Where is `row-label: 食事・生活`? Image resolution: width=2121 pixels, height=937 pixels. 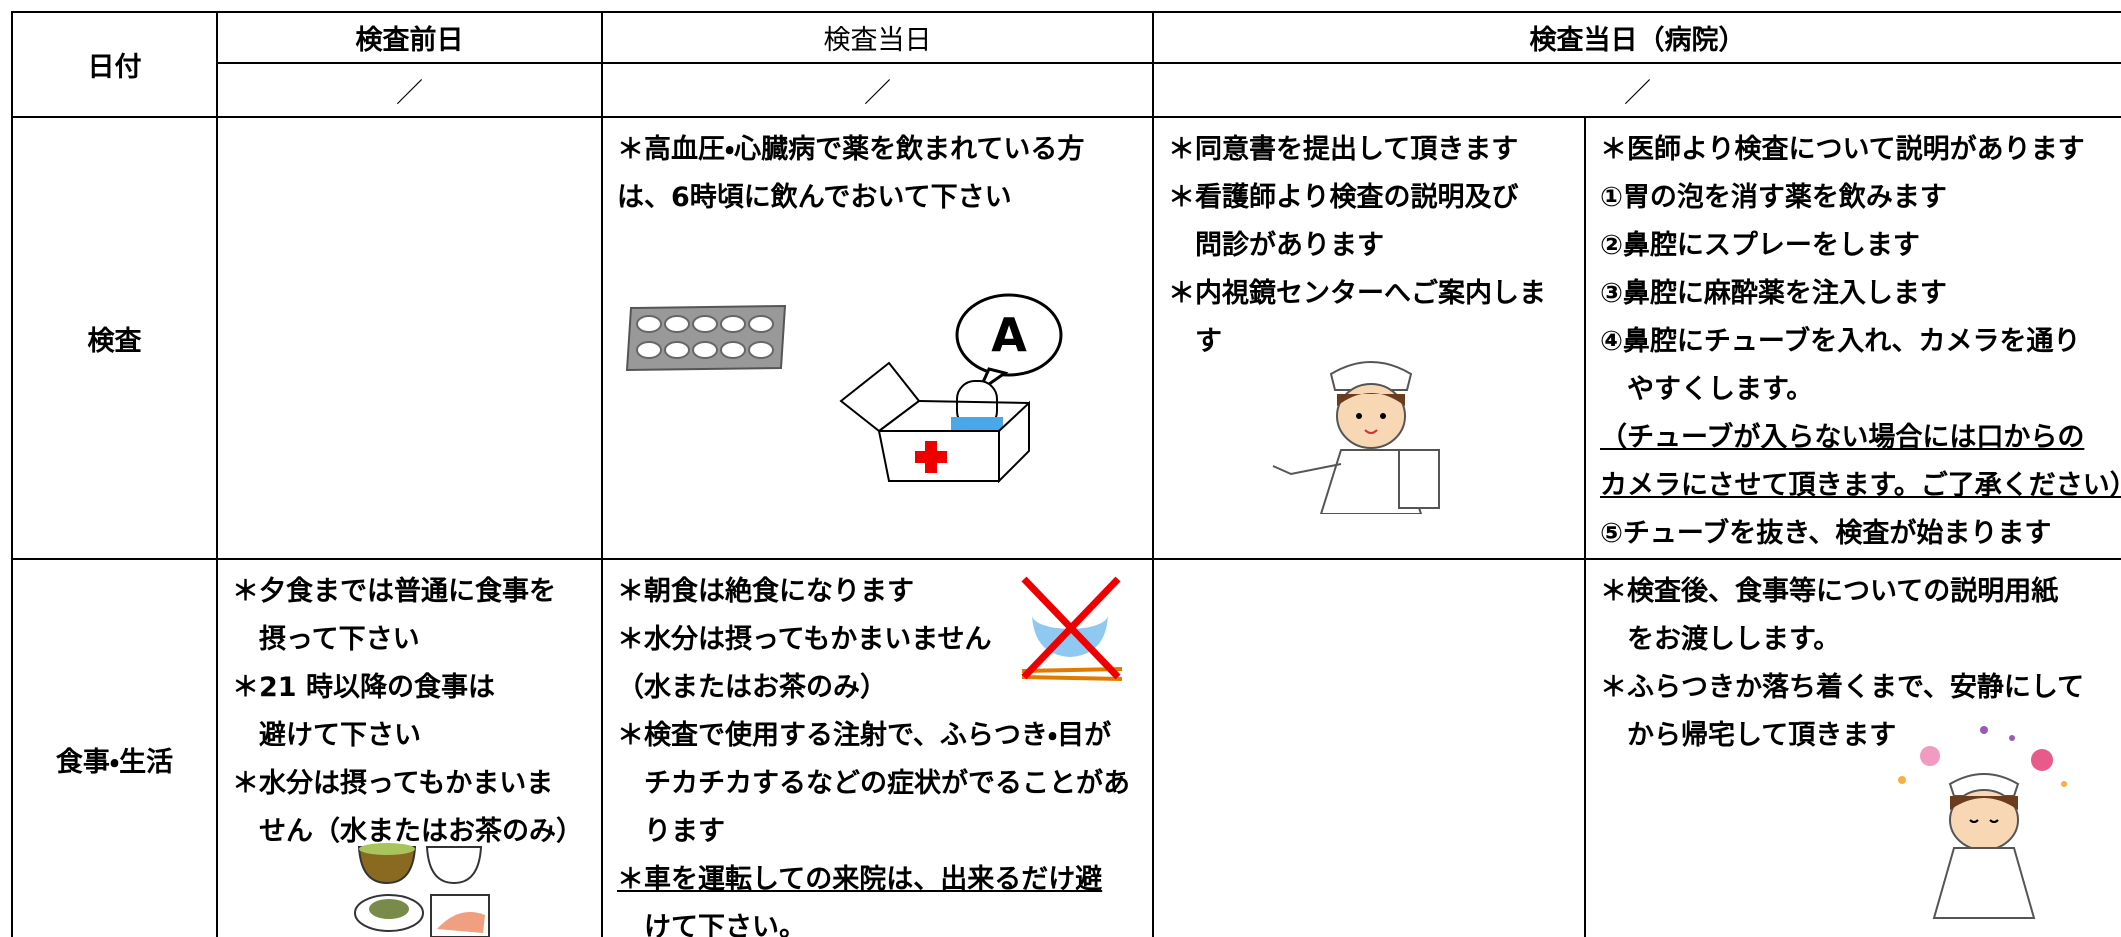 row-label: 食事・生活 is located at coordinates (114, 747).